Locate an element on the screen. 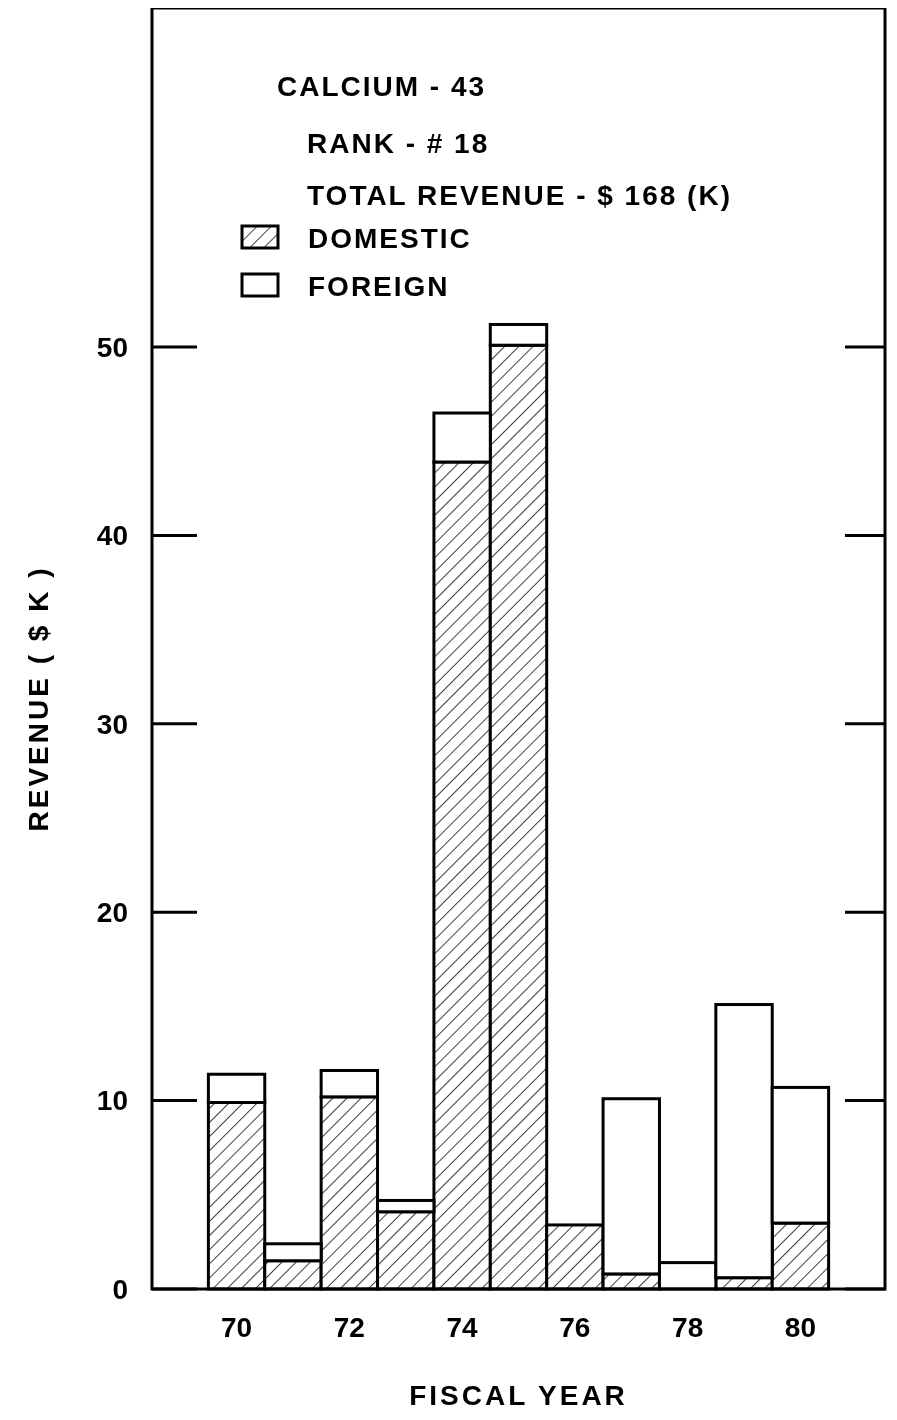  x-axis-title: FISCAL YEAR is located at coordinates (518, 1395).